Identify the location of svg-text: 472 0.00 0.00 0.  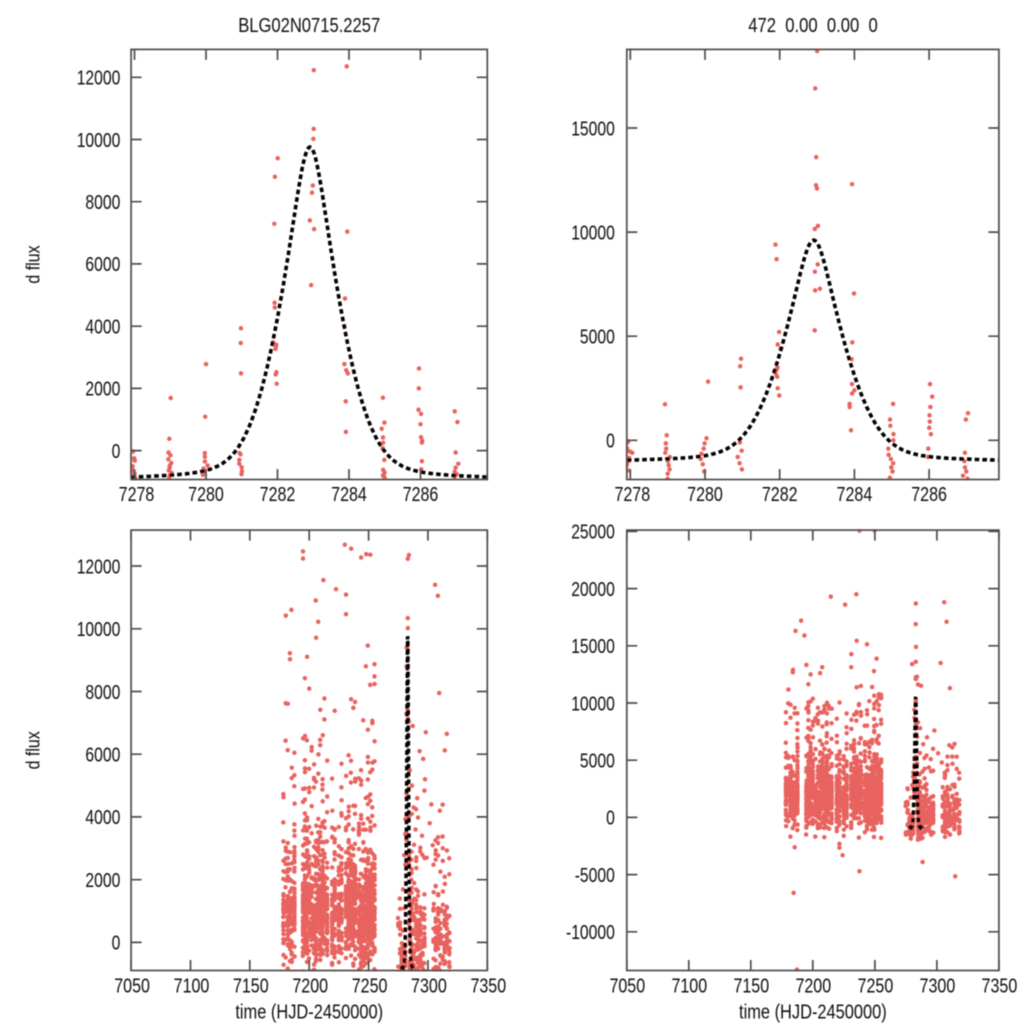
(813, 26).